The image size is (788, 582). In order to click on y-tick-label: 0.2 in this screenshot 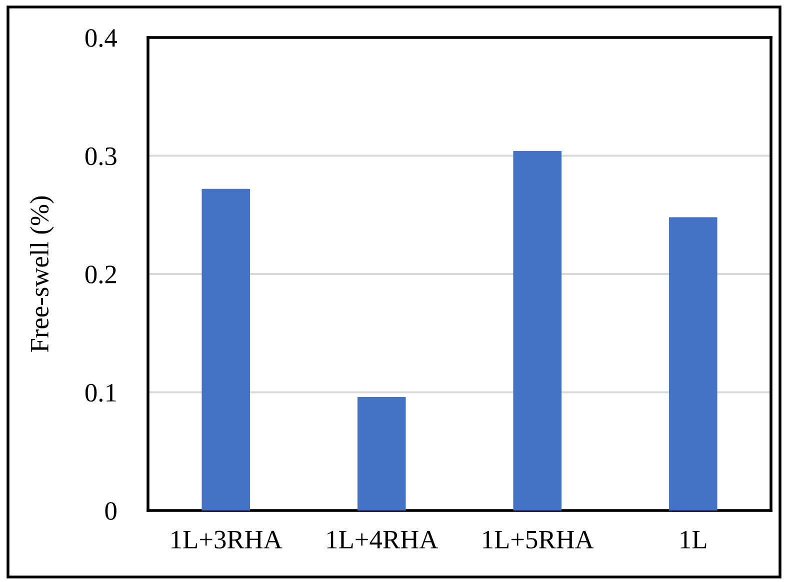, I will do `click(100, 275)`.